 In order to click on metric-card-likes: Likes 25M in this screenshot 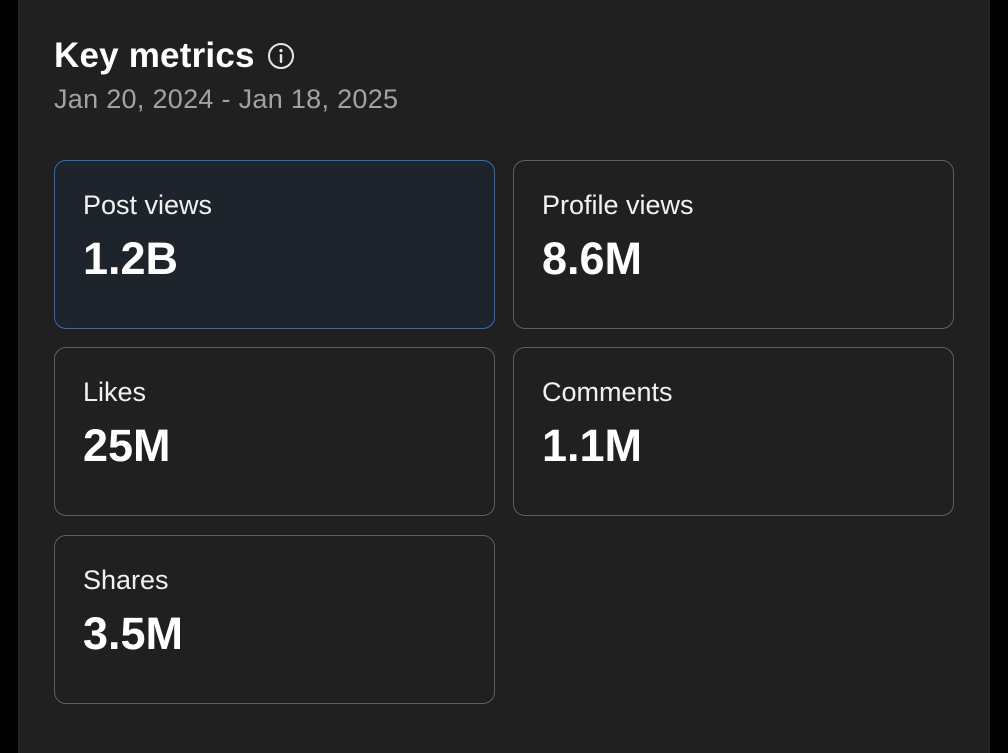, I will do `click(274, 431)`.